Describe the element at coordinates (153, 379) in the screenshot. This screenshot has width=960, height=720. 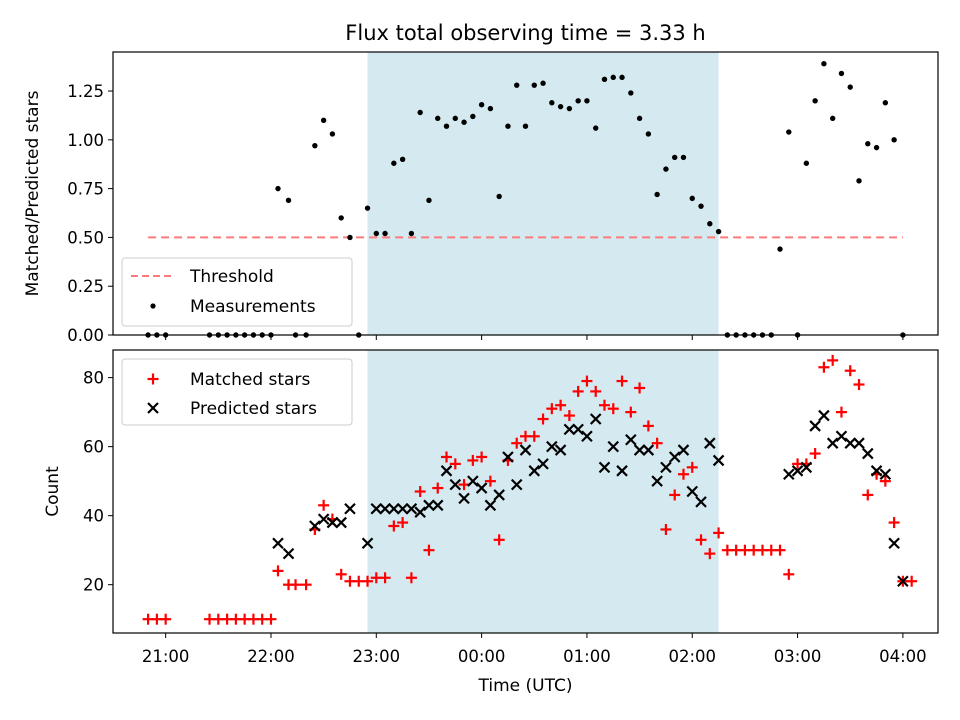
I see `legend-matched-swatch` at that location.